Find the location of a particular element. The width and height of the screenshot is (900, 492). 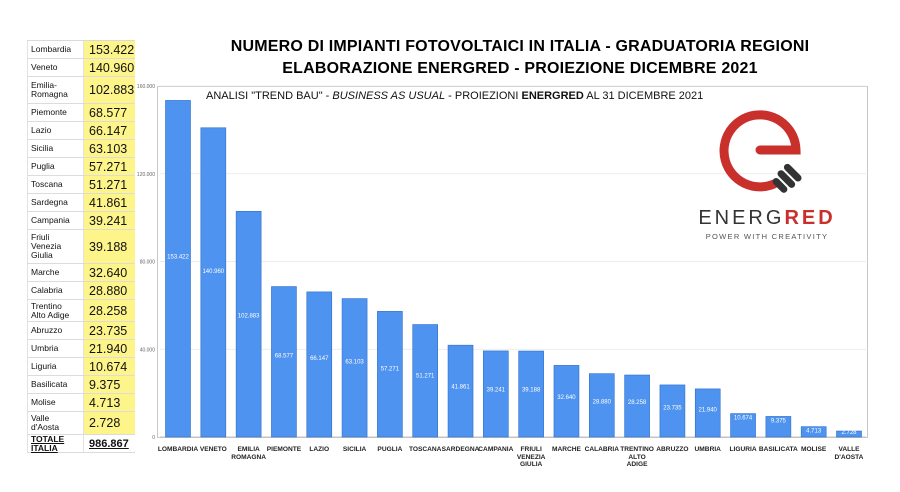

region-name: Calabria is located at coordinates (55, 290).